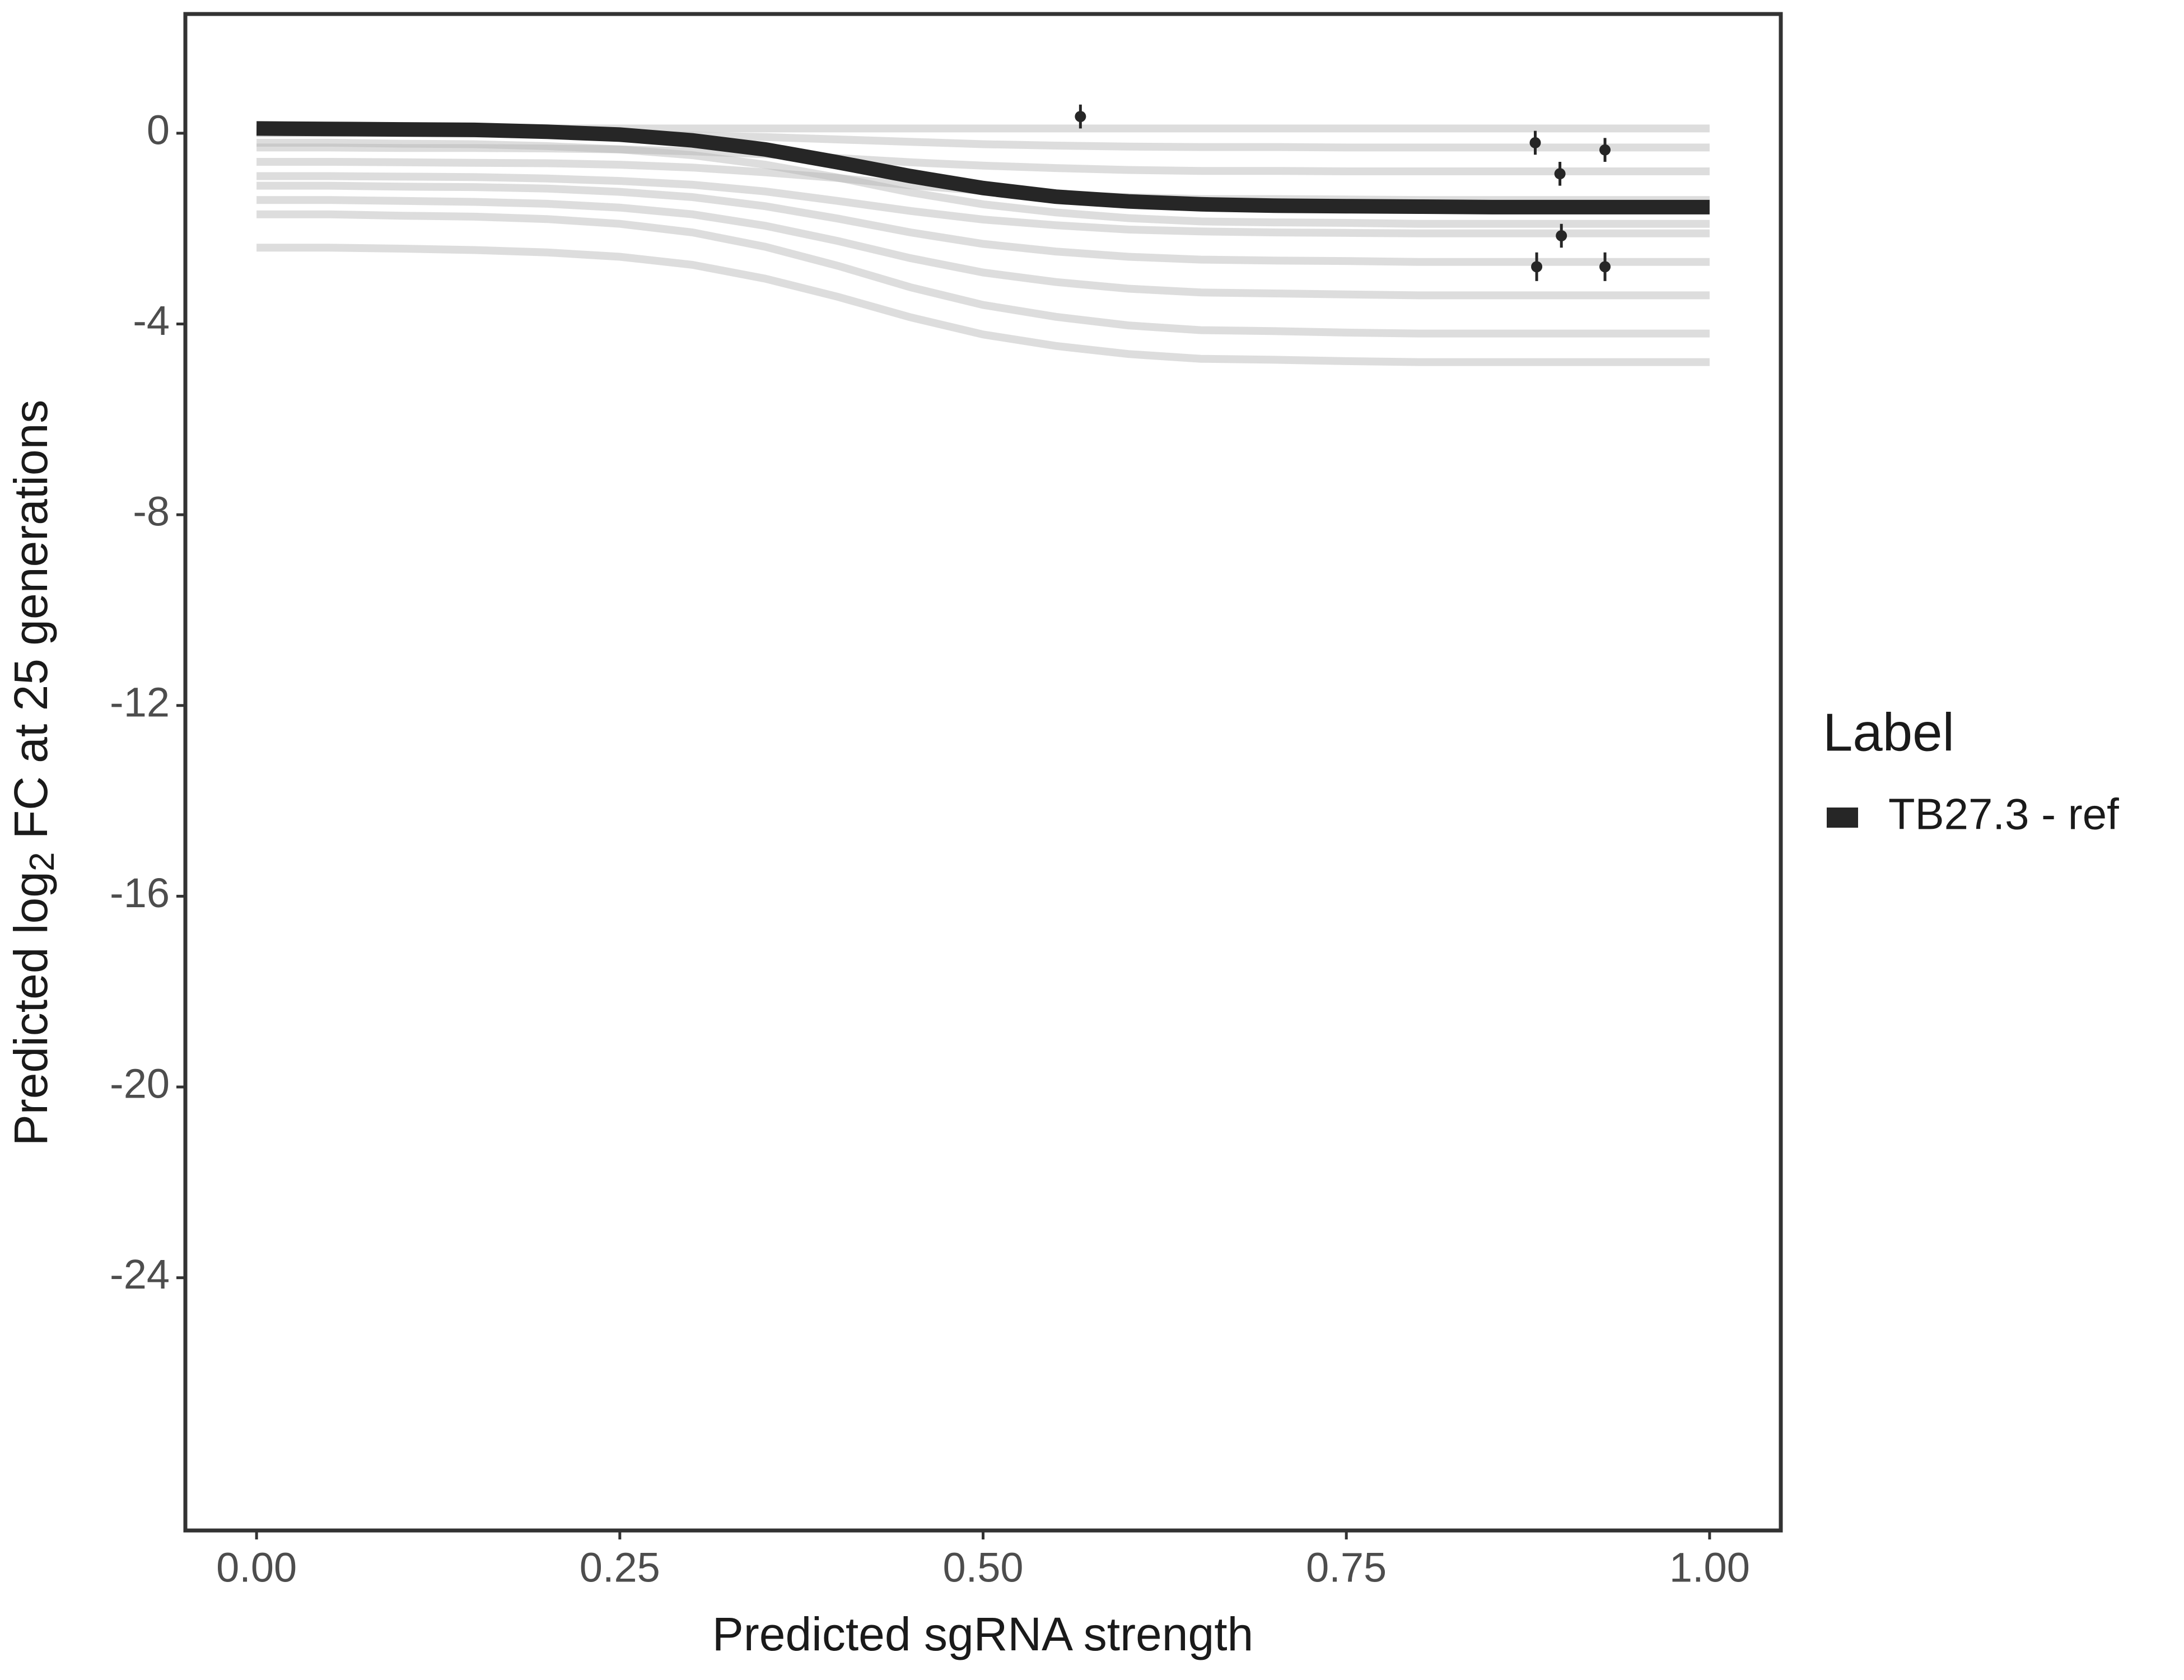 This screenshot has width=2184, height=1680. I want to click on y-tick-label: -12, so click(140, 702).